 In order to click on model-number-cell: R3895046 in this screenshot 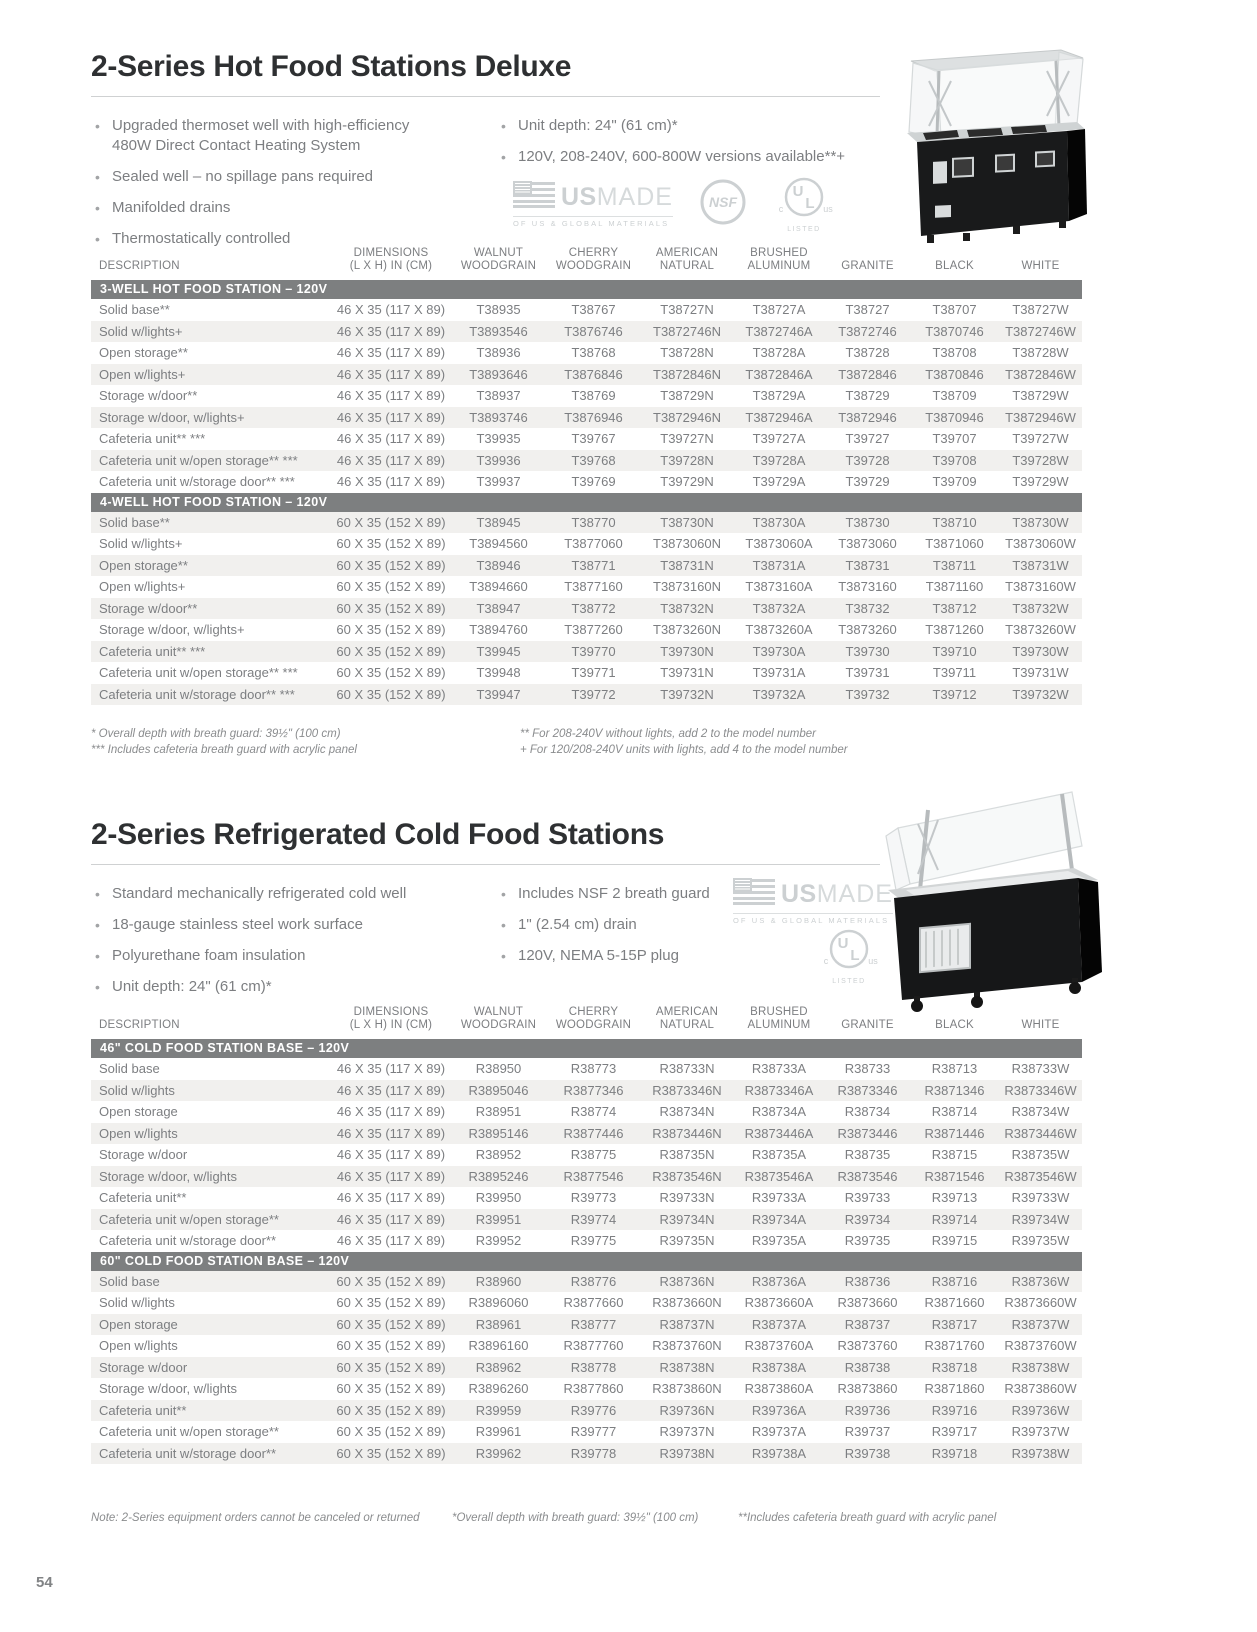, I will do `click(498, 1090)`.